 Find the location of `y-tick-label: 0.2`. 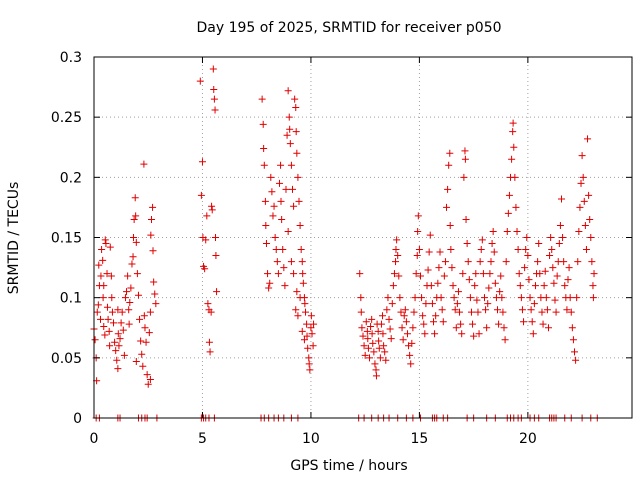

y-tick-label: 0.2 is located at coordinates (71, 178).